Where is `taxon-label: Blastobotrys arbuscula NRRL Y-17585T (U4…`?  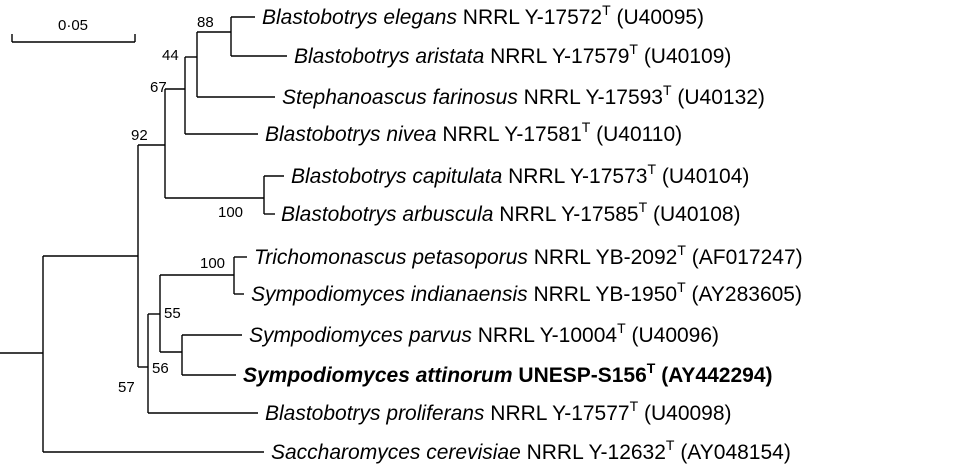 taxon-label: Blastobotrys arbuscula NRRL Y-17585T (U4… is located at coordinates (511, 212).